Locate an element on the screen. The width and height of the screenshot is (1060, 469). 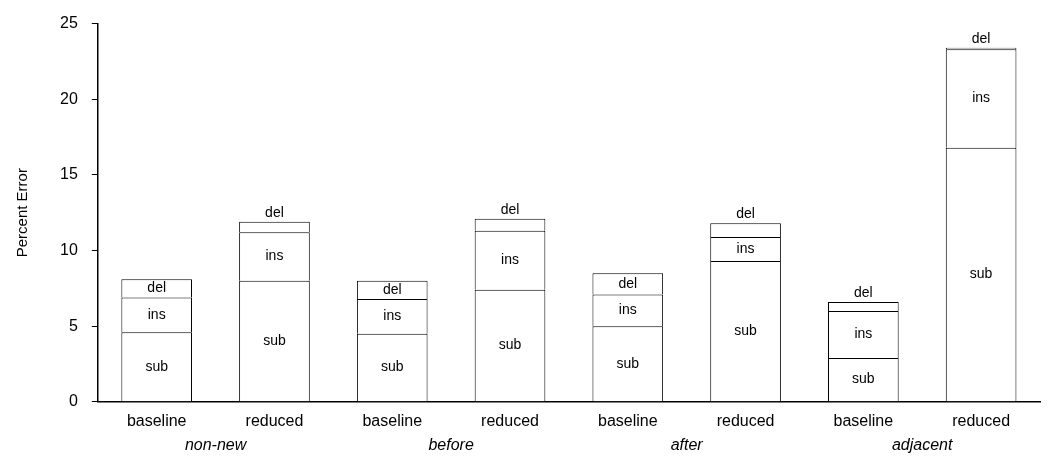
text: before is located at coordinates (451, 445).